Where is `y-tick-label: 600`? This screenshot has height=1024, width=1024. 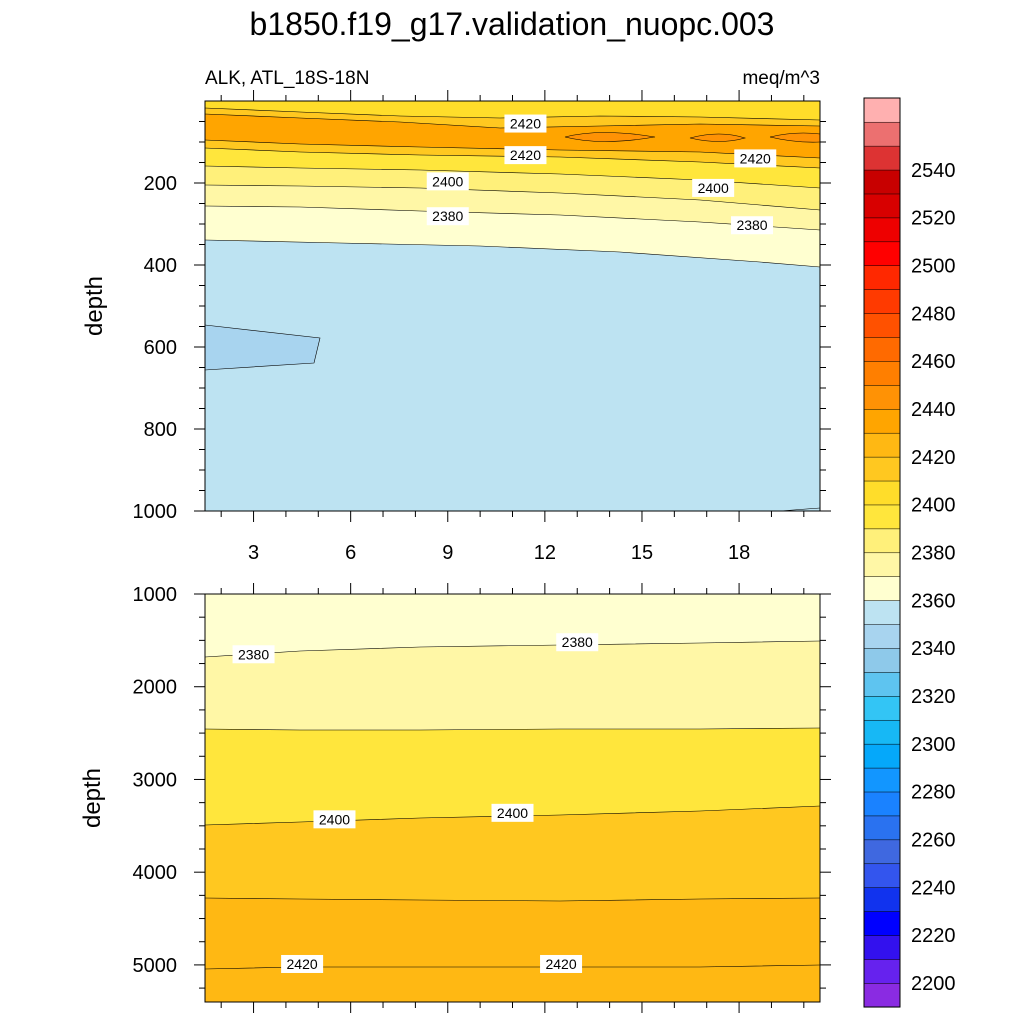 y-tick-label: 600 is located at coordinates (160, 348).